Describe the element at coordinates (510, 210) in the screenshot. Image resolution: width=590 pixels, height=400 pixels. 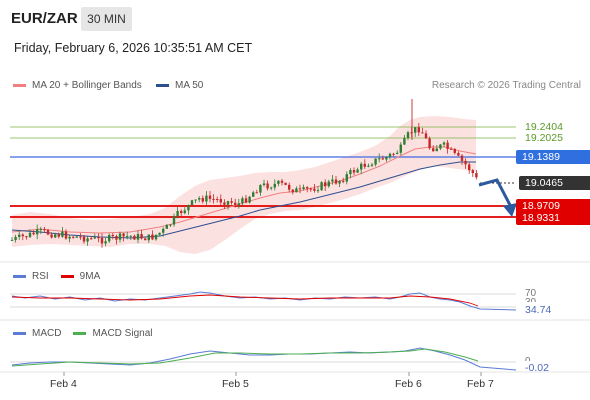
I see `forecast-arrowhead` at that location.